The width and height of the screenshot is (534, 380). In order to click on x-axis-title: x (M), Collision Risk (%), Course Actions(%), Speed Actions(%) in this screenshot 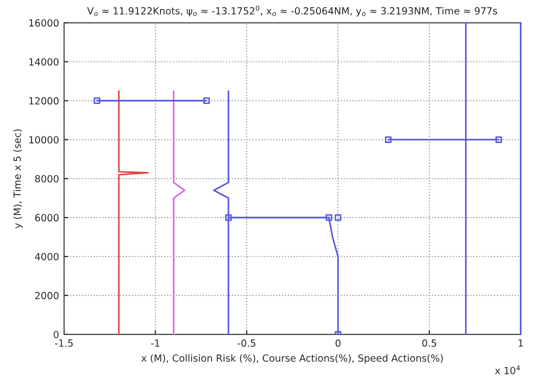, I will do `click(292, 359)`.